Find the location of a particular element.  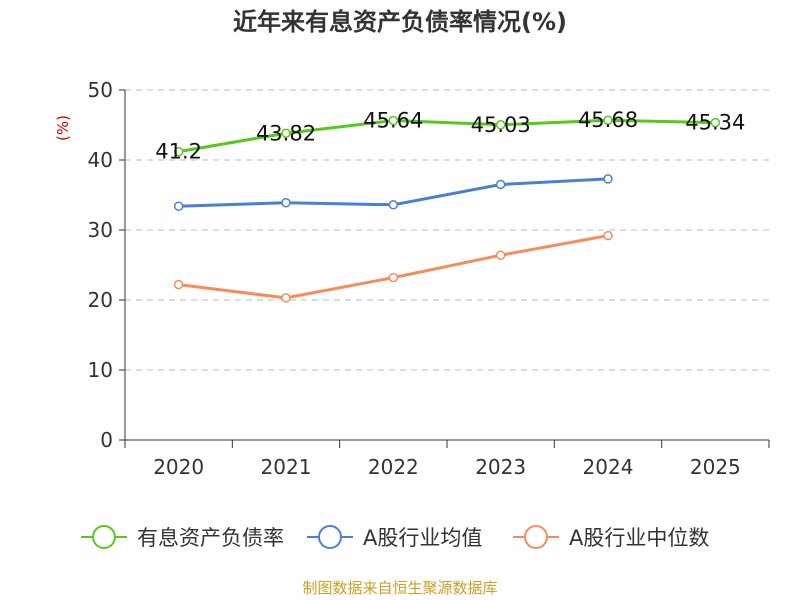

y-axis-label: (%) is located at coordinates (63, 128).